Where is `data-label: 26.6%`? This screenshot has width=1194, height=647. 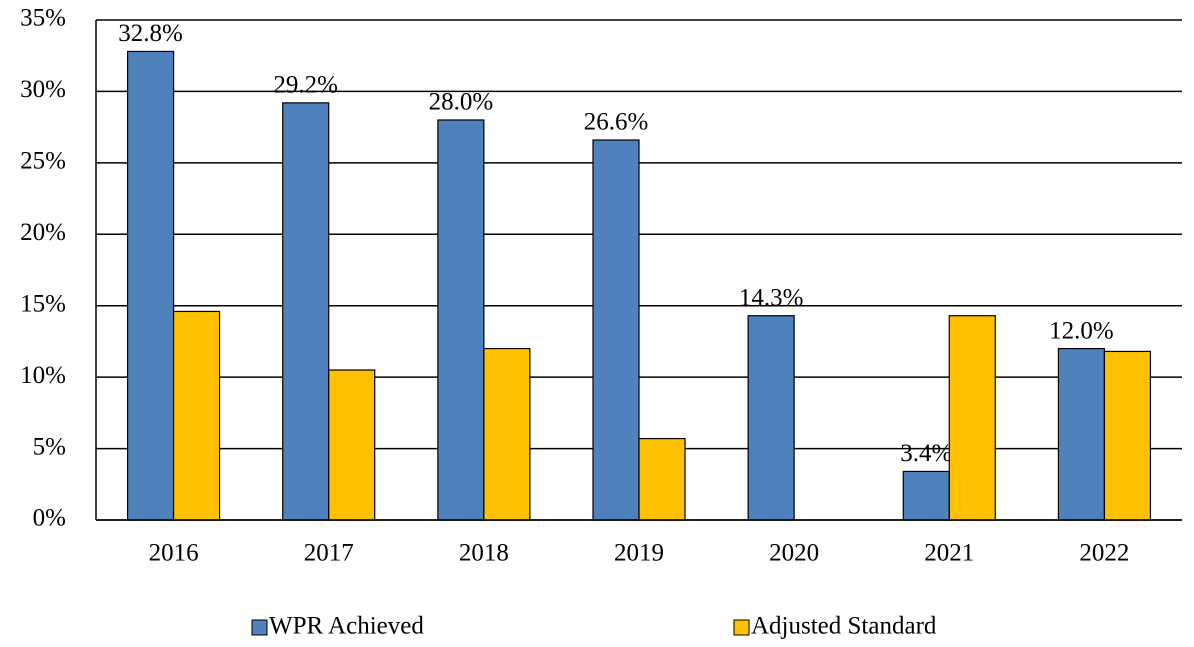 data-label: 26.6% is located at coordinates (616, 122).